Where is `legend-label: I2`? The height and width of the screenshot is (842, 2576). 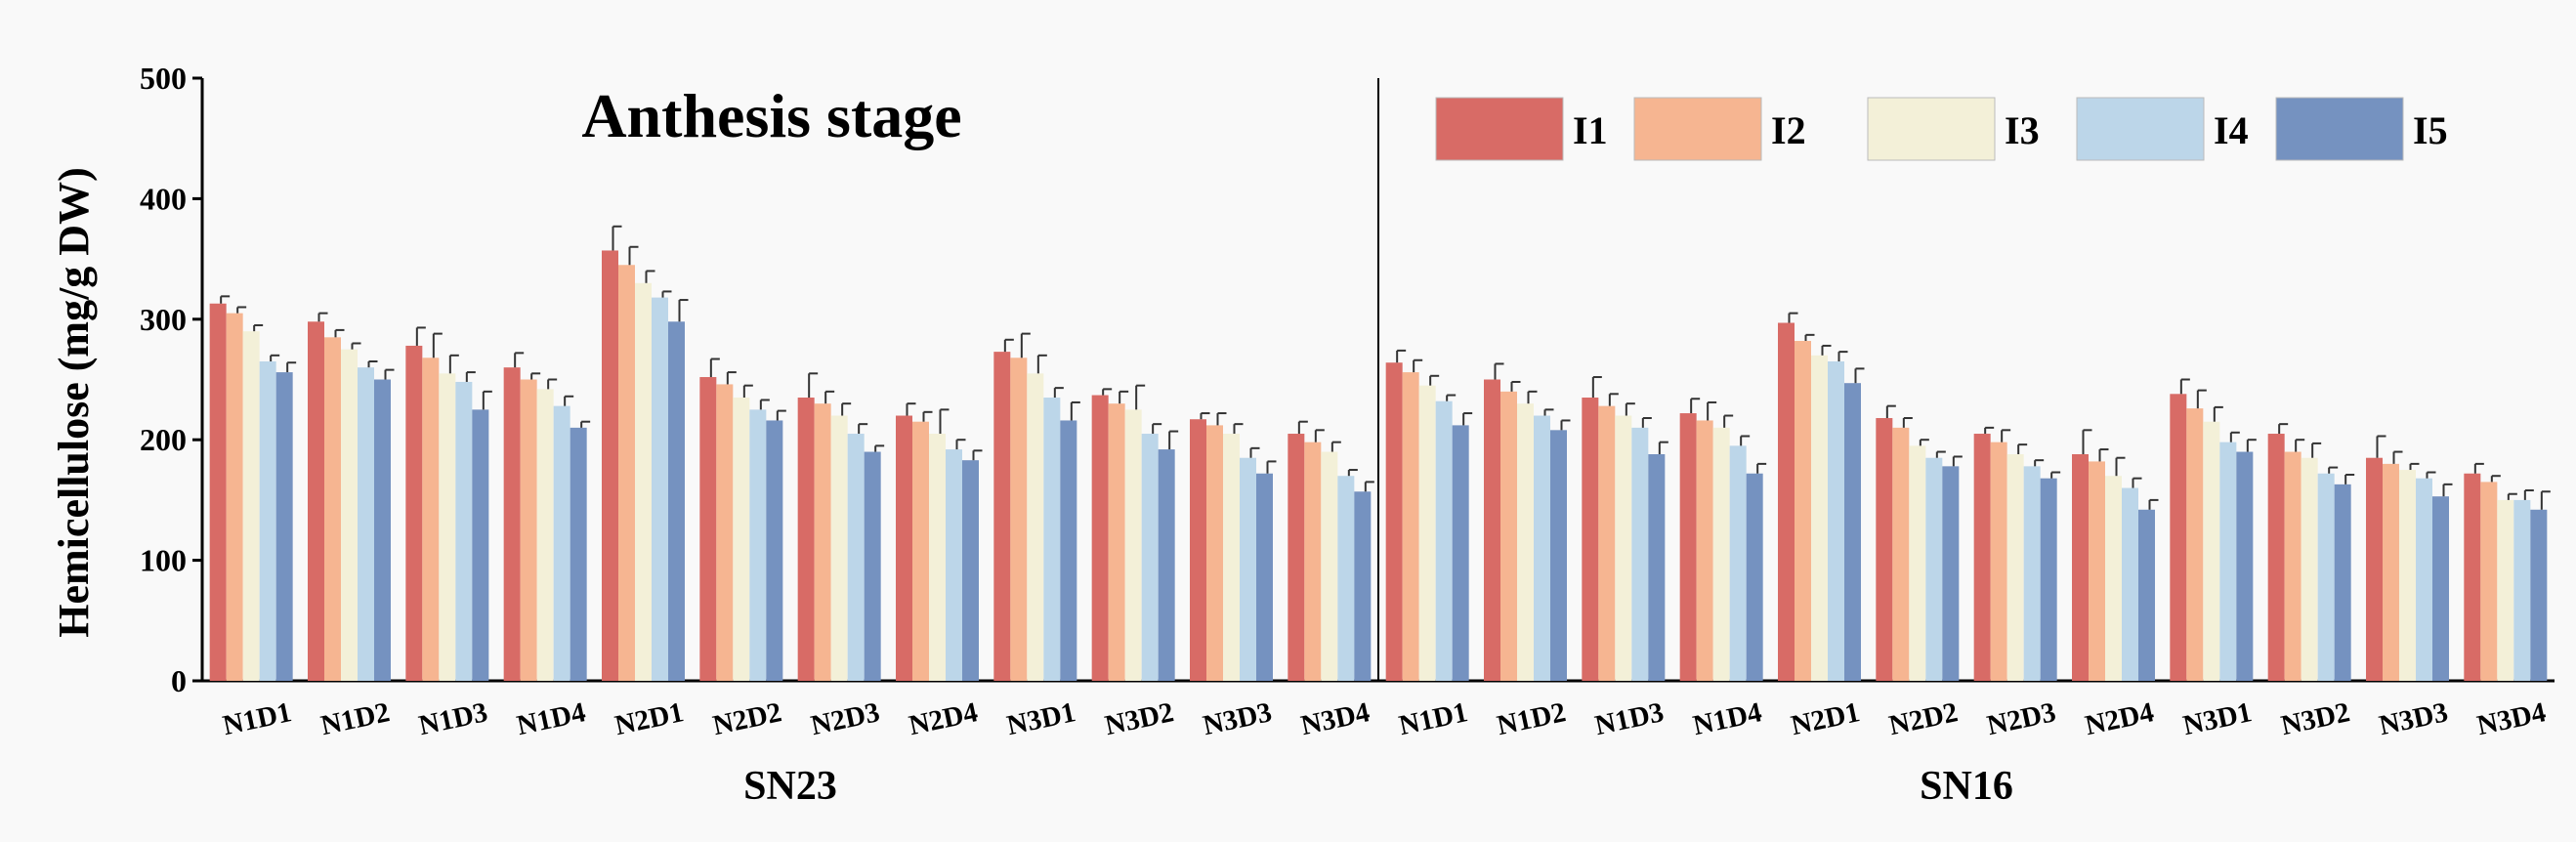 legend-label: I2 is located at coordinates (1788, 130).